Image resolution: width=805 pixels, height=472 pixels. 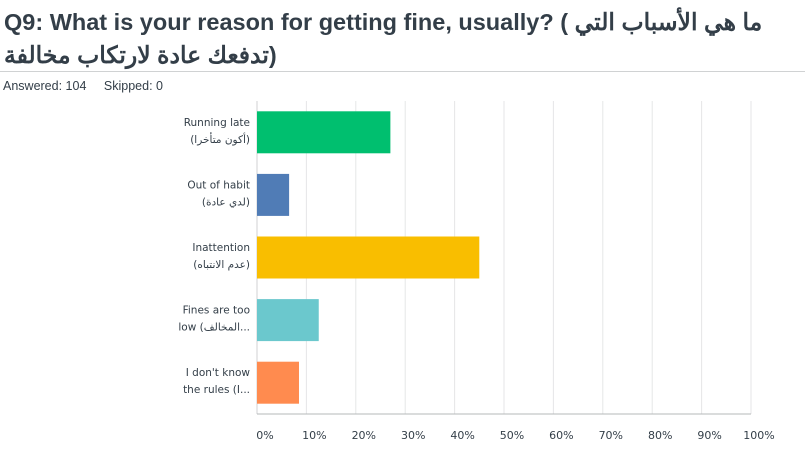 I want to click on category-label-4: I don't know, so click(x=218, y=373).